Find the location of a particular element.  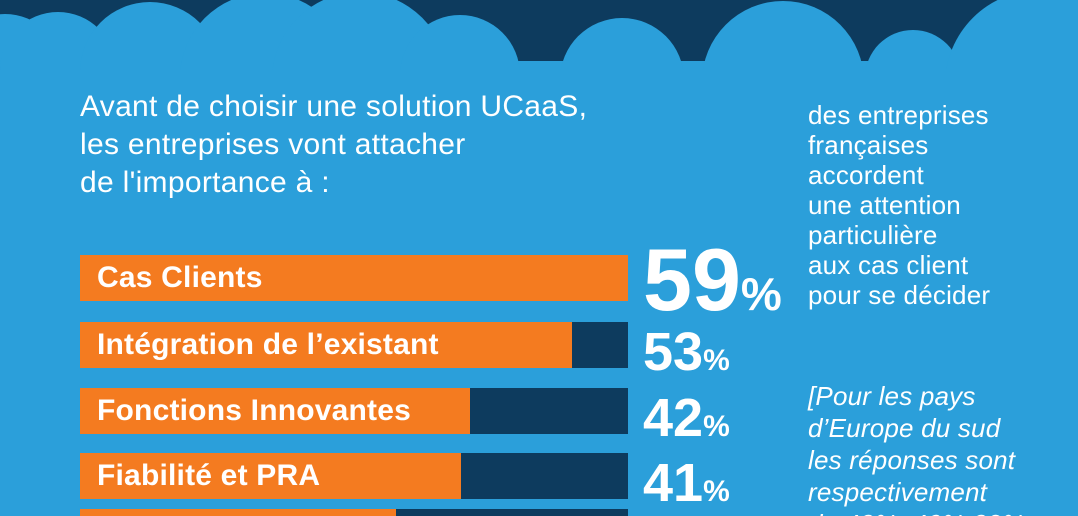

title-line: de l'importance à : is located at coordinates (205, 182).